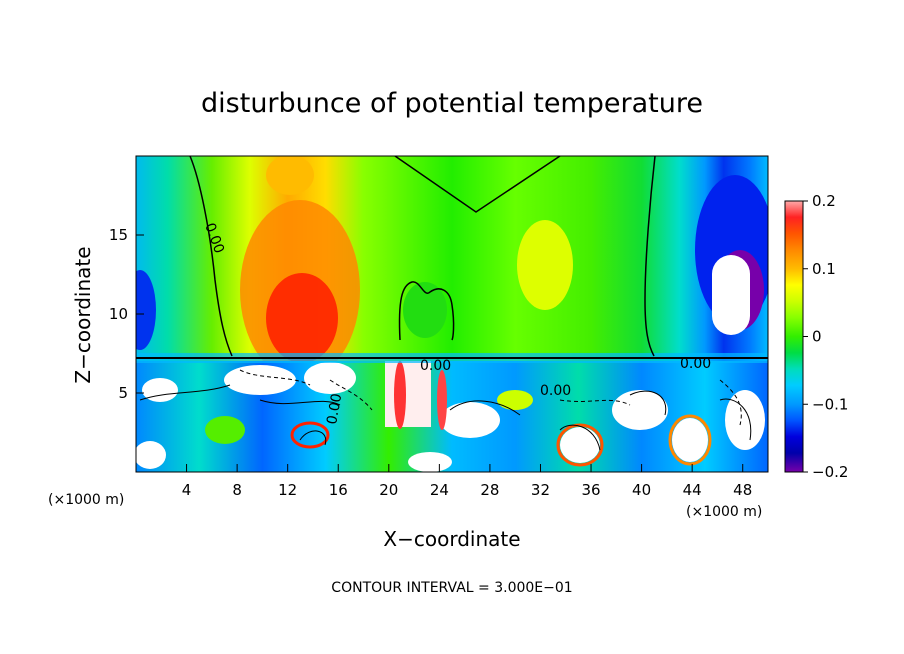 This screenshot has width=904, height=654. I want to click on white-plume, so click(408, 394).